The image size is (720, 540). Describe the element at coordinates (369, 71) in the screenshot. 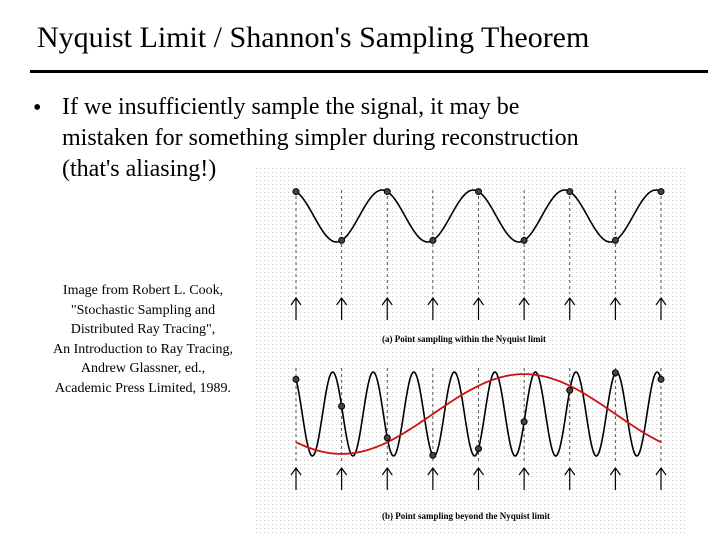

I see `title-divider` at that location.